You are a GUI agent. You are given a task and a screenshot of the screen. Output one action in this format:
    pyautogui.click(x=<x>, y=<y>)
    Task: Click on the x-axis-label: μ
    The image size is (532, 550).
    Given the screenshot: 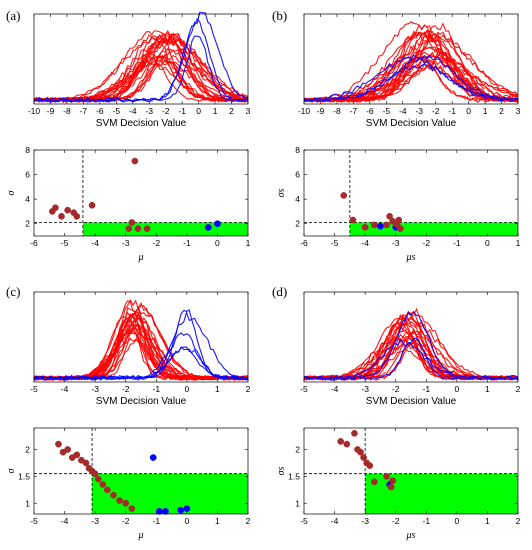 What is the action you would take?
    pyautogui.click(x=140, y=535)
    